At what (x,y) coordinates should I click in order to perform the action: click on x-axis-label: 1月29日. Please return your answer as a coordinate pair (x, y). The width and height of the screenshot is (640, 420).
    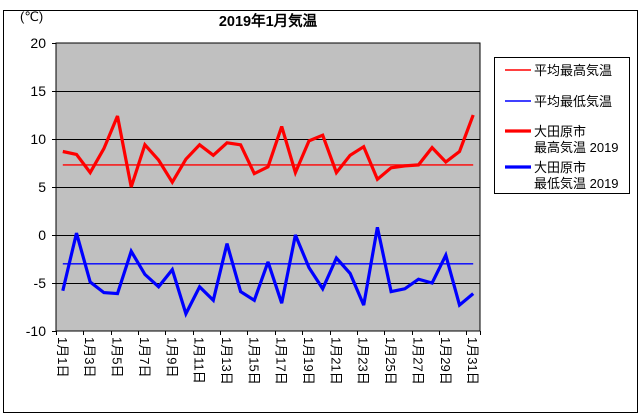
    Looking at the image, I should click on (445, 361).